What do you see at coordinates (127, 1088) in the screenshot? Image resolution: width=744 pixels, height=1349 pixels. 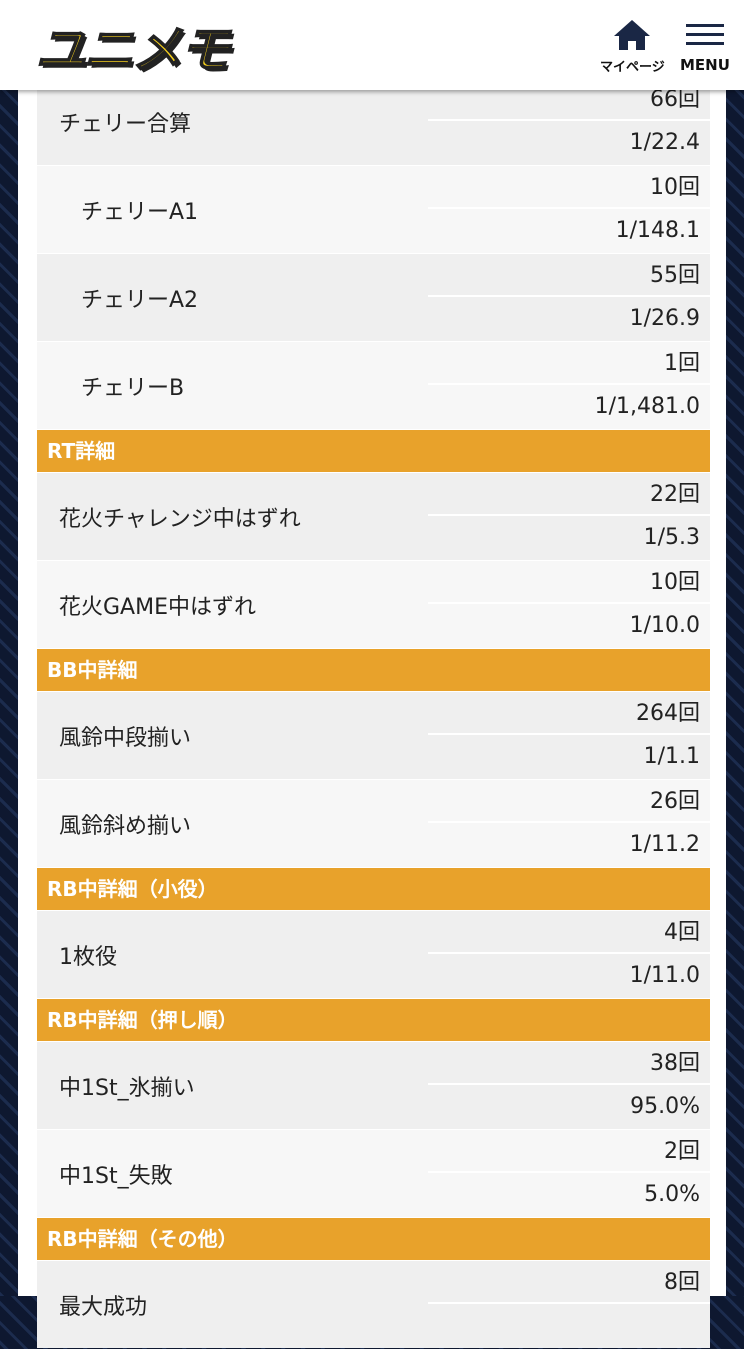 I see `row-label: 中1St_氷揃い` at bounding box center [127, 1088].